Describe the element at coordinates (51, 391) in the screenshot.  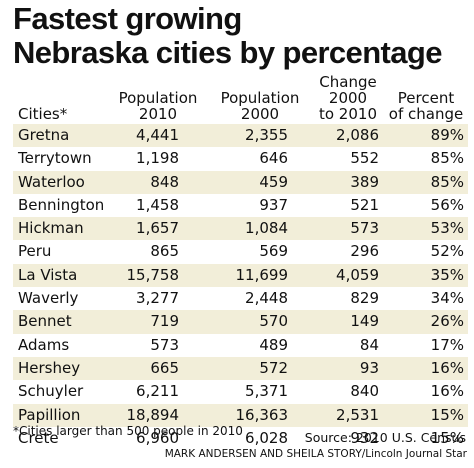
I see `cell-city: Schuyler` at that location.